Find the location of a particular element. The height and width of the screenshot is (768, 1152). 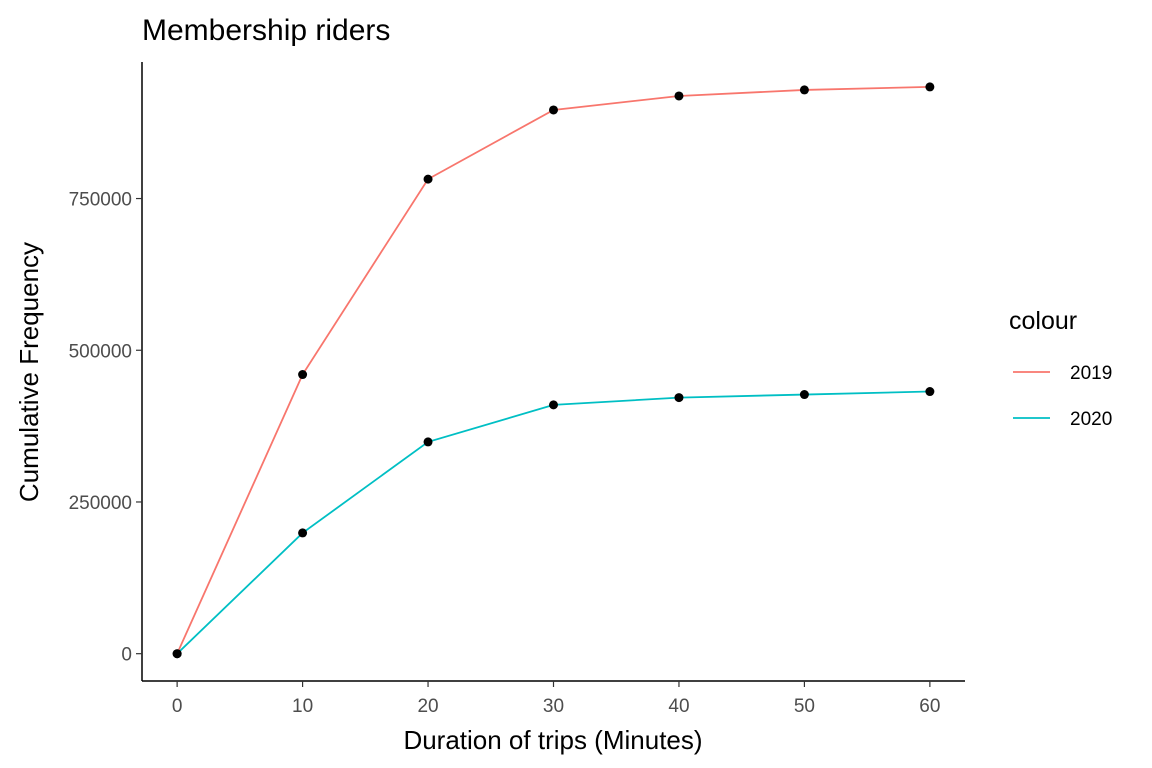

legend: colour 2019 2020 is located at coordinates (1060, 368).